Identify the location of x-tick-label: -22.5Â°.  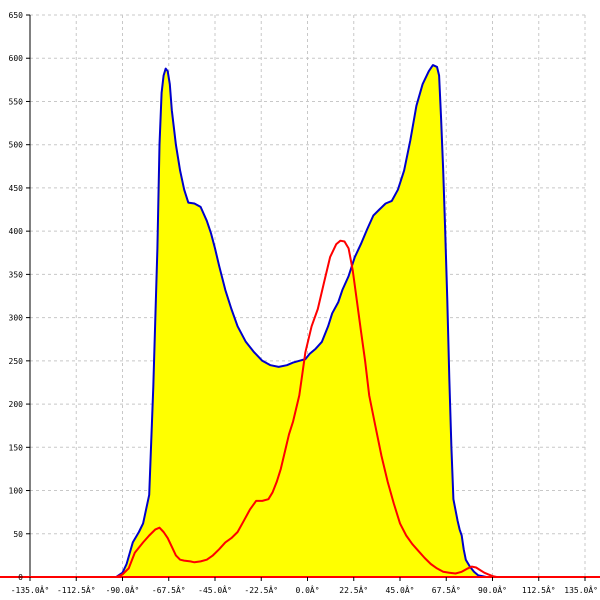
(261, 589).